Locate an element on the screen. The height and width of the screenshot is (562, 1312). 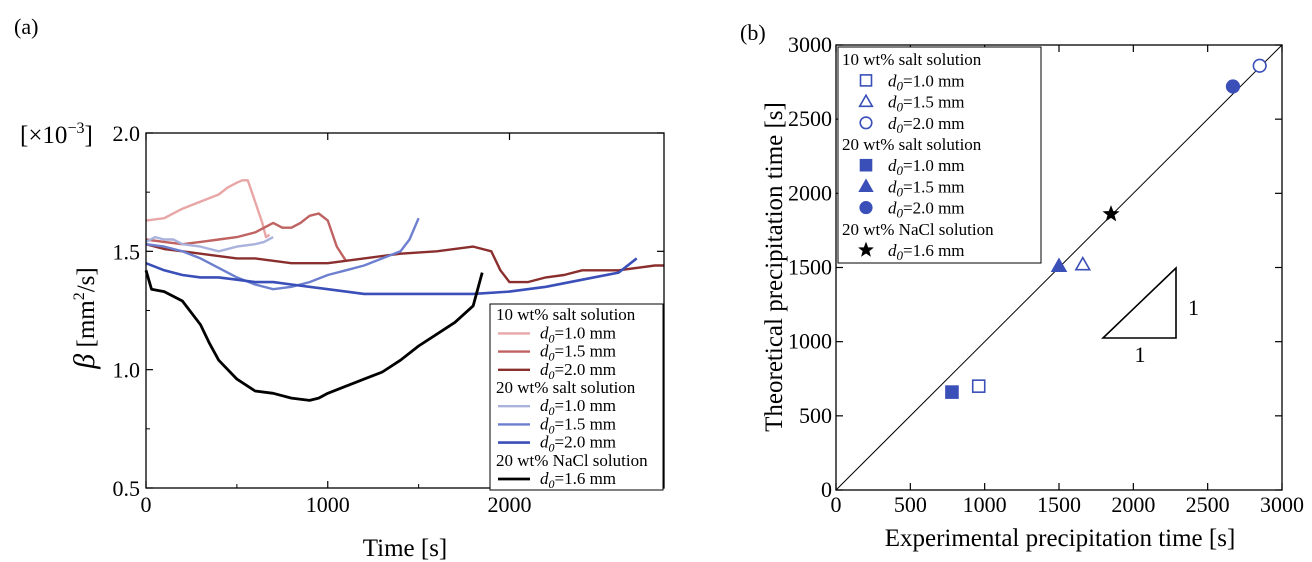
panel-a-y-axis-label: β [mm2/s] is located at coordinates (84, 318).